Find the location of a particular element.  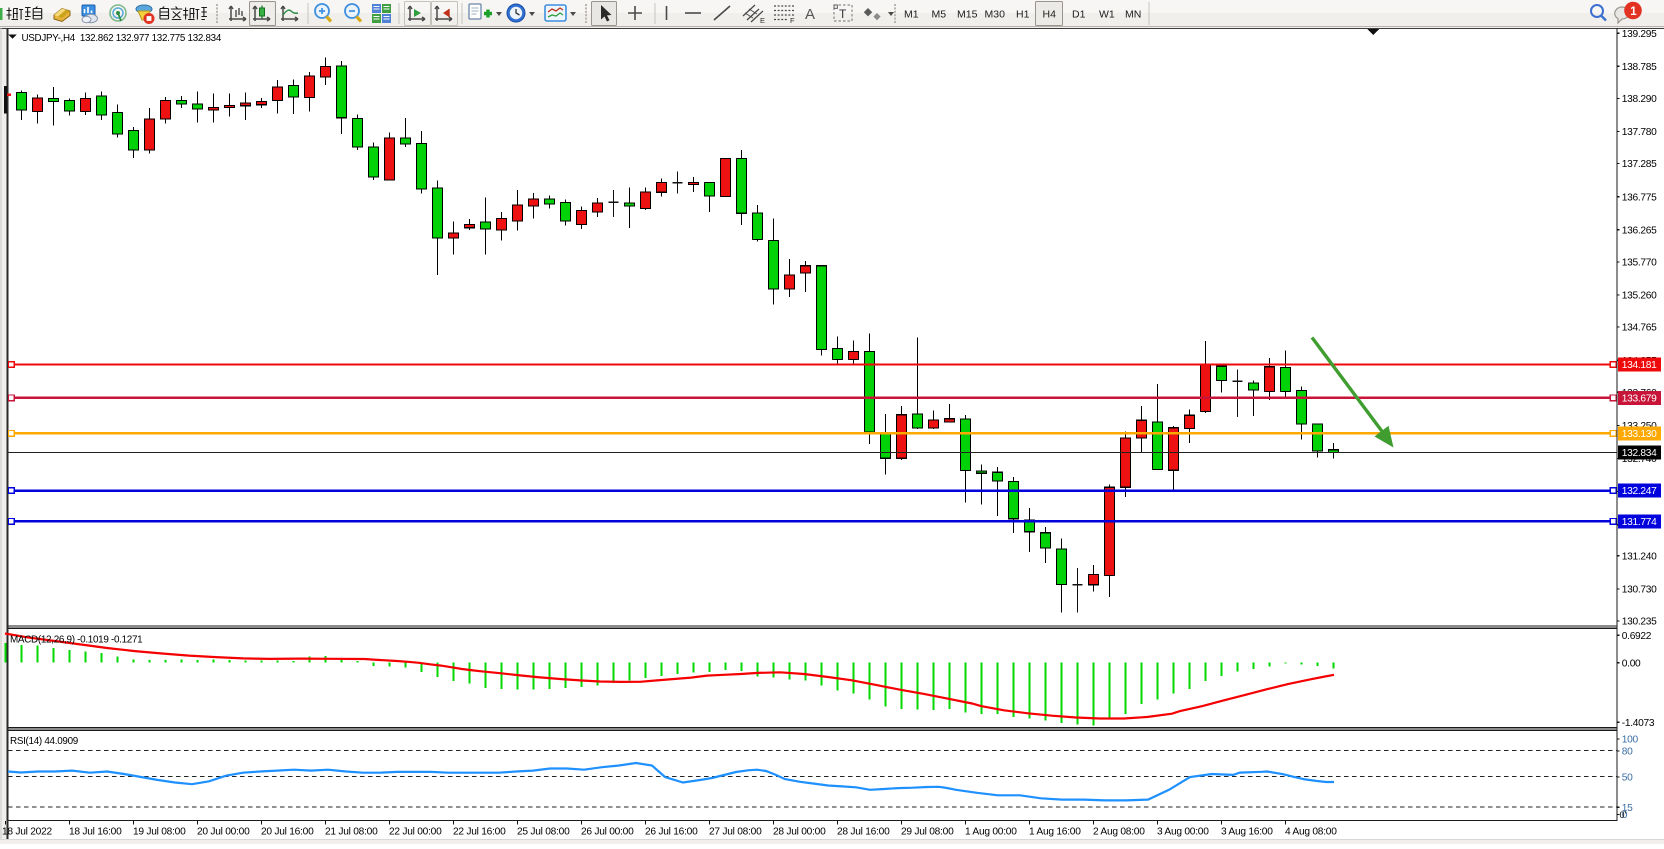

svg-text: 22 Jul 16:00 is located at coordinates (479, 832).